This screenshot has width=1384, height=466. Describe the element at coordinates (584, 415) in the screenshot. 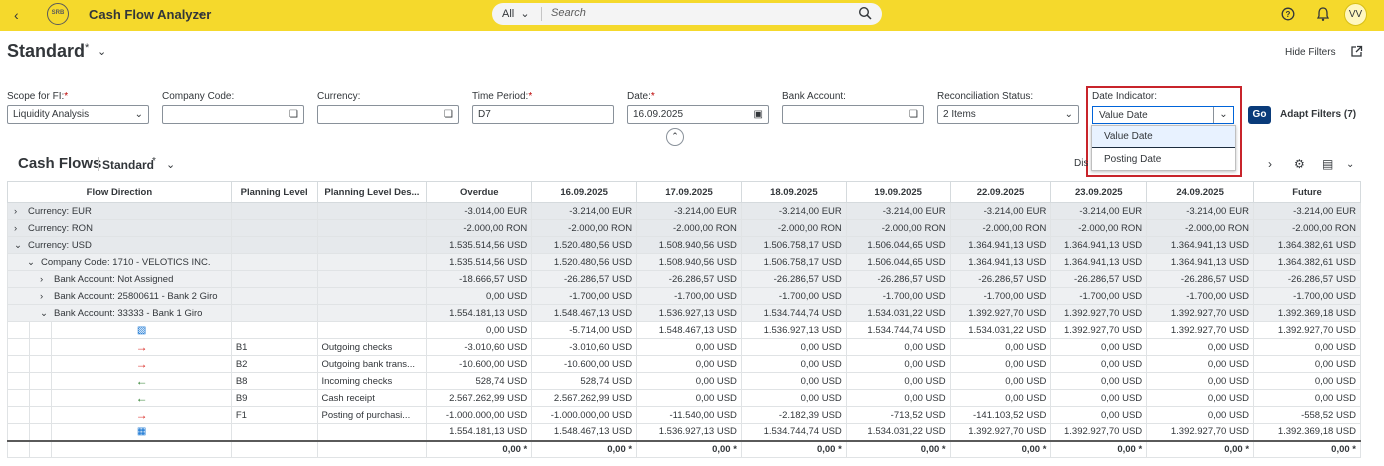

I see `amount-cell: -1.000.000,00 USD` at that location.